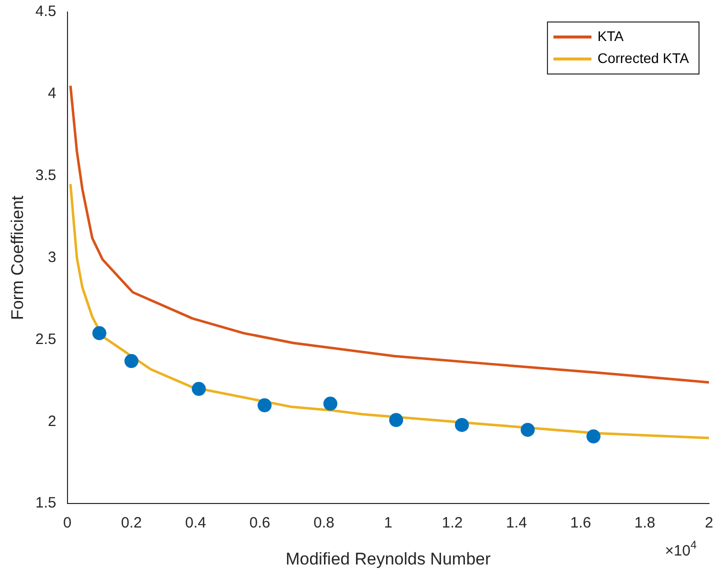 The height and width of the screenshot is (580, 719). What do you see at coordinates (52, 93) in the screenshot?
I see `y-tick-label: 4` at bounding box center [52, 93].